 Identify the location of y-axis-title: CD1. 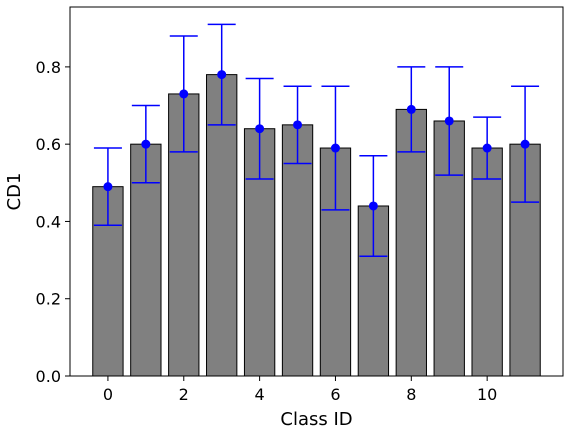
(14, 192).